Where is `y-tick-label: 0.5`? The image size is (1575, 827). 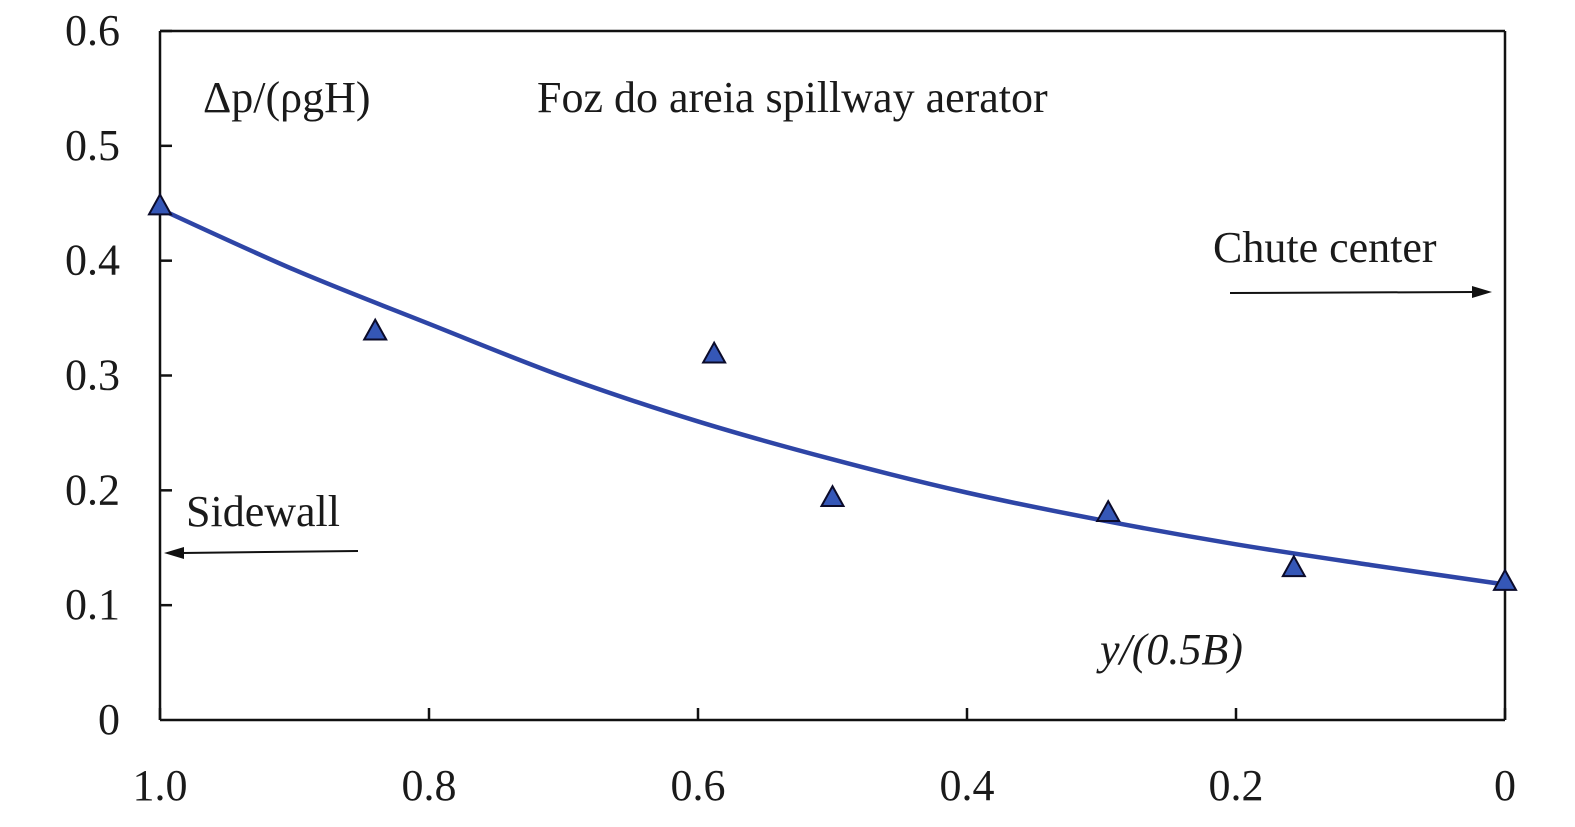 y-tick-label: 0.5 is located at coordinates (92, 145).